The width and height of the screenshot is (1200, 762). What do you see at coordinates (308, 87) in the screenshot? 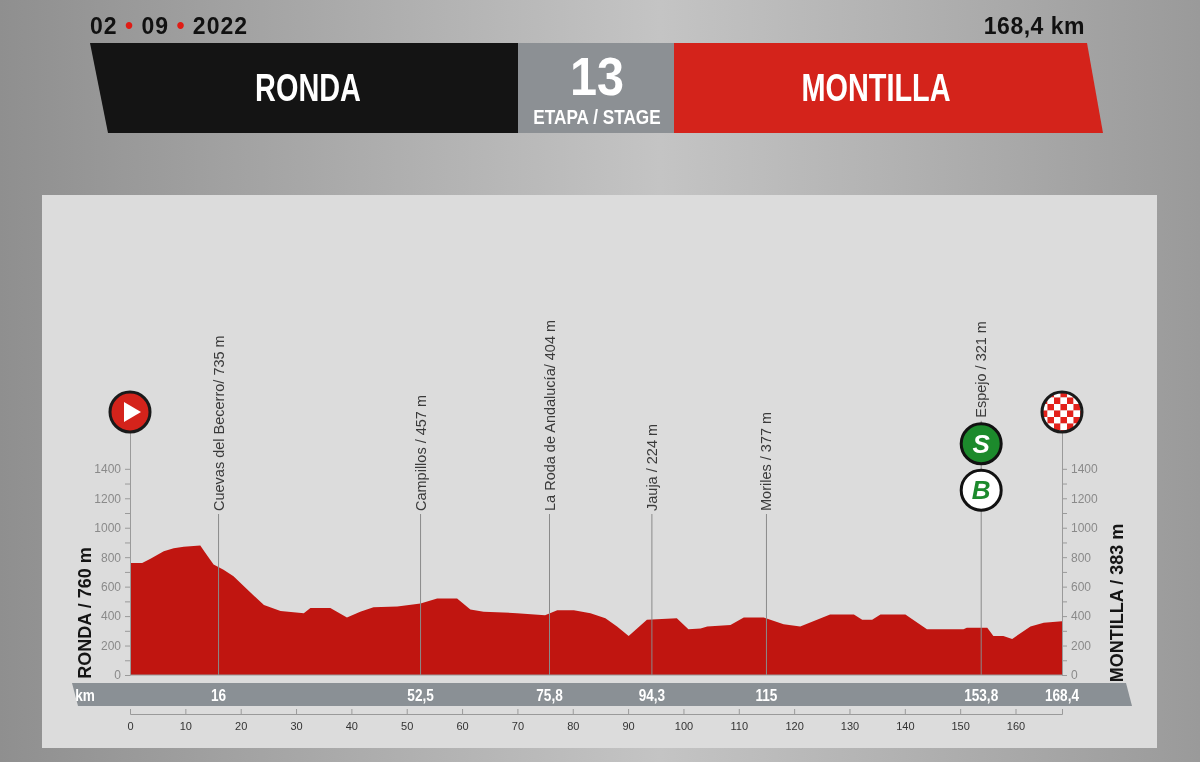
I see `text: RONDA` at bounding box center [308, 87].